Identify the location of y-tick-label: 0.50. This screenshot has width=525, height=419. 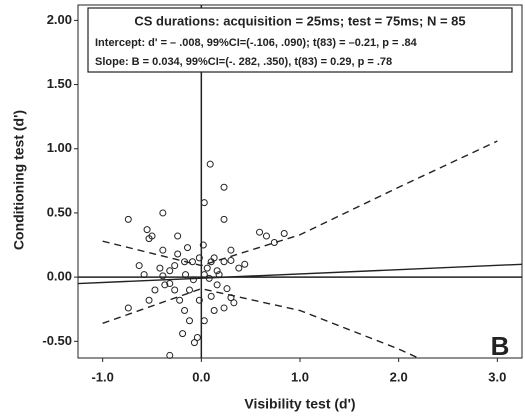
(59, 211).